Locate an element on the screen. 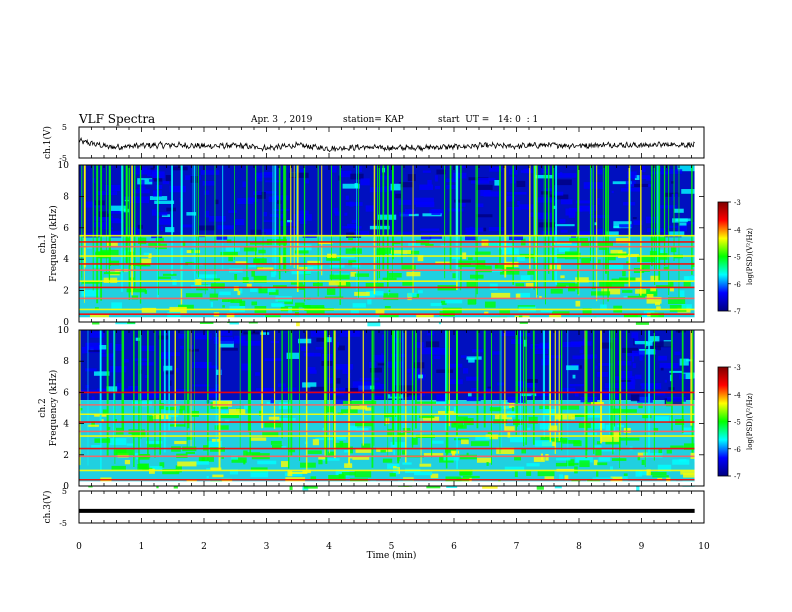 The image size is (792, 612). x-tick-label: 7 is located at coordinates (517, 547).